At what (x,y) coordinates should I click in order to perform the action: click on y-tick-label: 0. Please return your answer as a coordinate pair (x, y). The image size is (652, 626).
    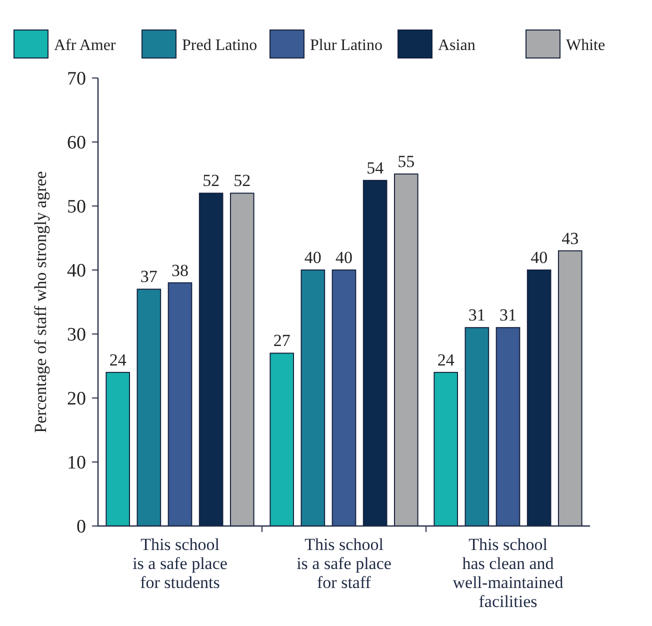
    Looking at the image, I should click on (81, 527).